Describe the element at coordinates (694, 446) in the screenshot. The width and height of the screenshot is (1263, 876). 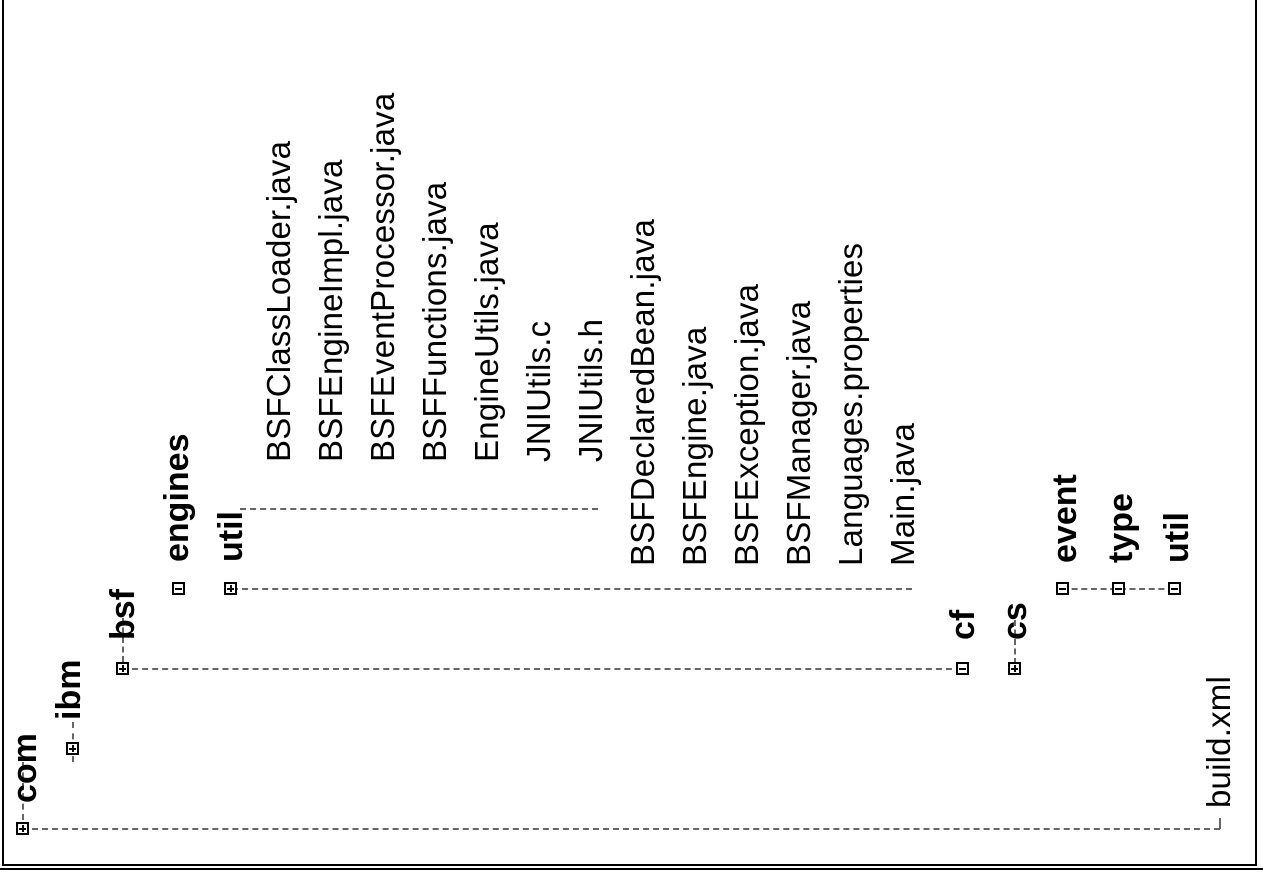
I see `tree-leaf-file: BSFEngine.java` at that location.